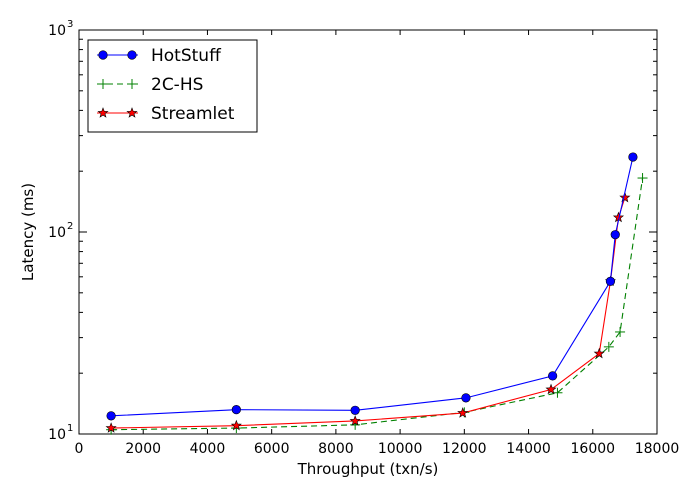 The height and width of the screenshot is (504, 700). I want to click on x-tick-label: 6000, so click(272, 449).